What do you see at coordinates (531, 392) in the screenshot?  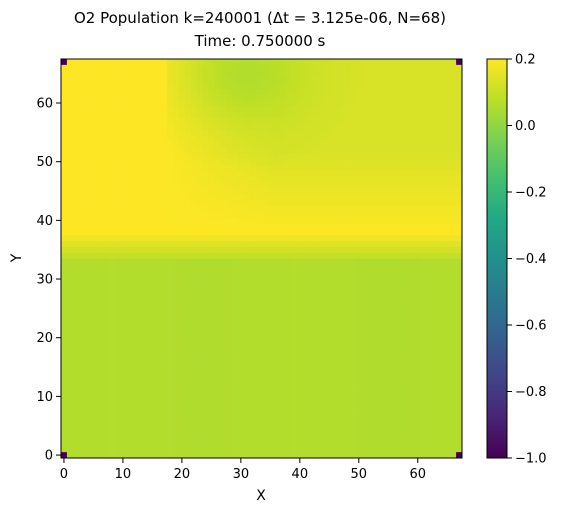 I see `colorbar-tick-label: −0.8` at bounding box center [531, 392].